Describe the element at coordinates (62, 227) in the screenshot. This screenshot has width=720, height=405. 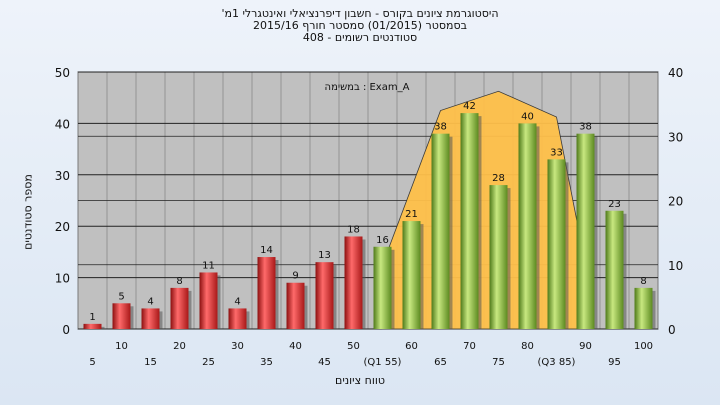
I see `y-tick-label: 20` at that location.